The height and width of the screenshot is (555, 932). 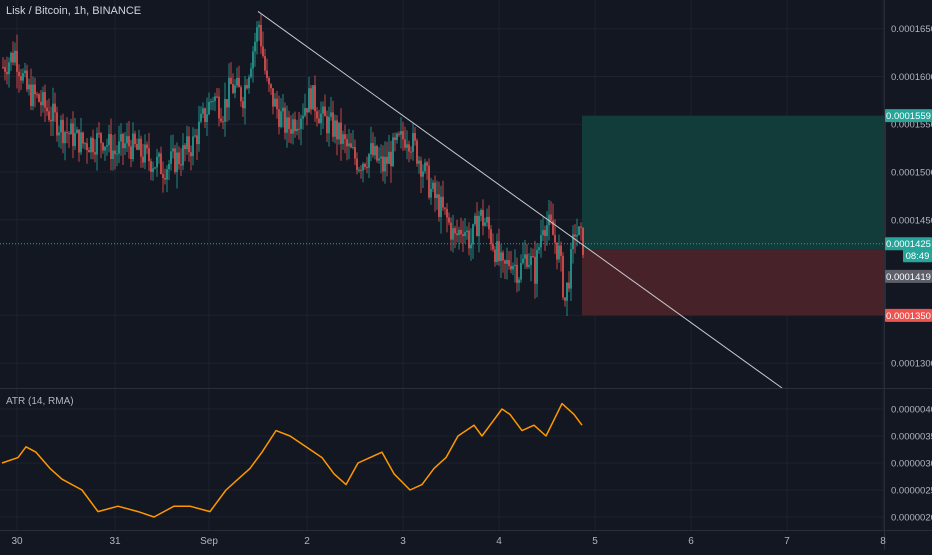 What do you see at coordinates (734, 282) in the screenshot?
I see `stop-loss-zone` at bounding box center [734, 282].